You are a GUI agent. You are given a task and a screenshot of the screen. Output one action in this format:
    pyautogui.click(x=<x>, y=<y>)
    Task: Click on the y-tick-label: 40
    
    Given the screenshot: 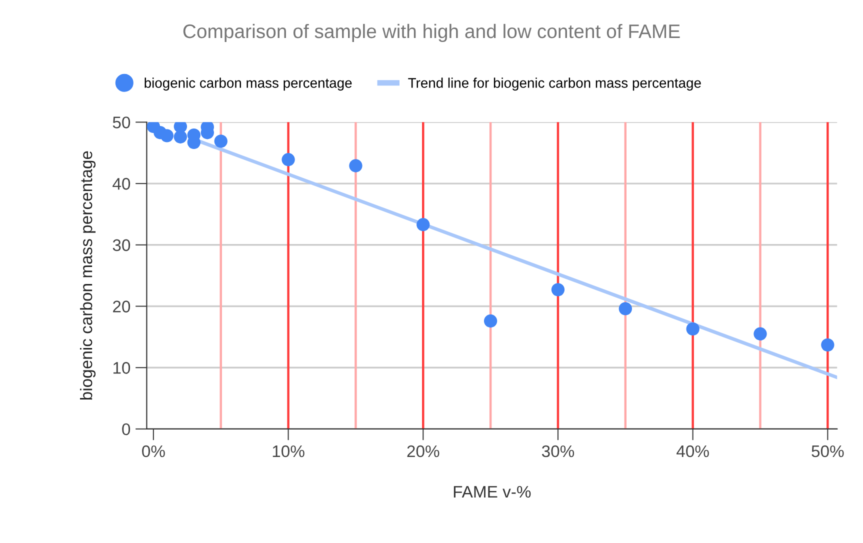 What is the action you would take?
    pyautogui.click(x=121, y=184)
    